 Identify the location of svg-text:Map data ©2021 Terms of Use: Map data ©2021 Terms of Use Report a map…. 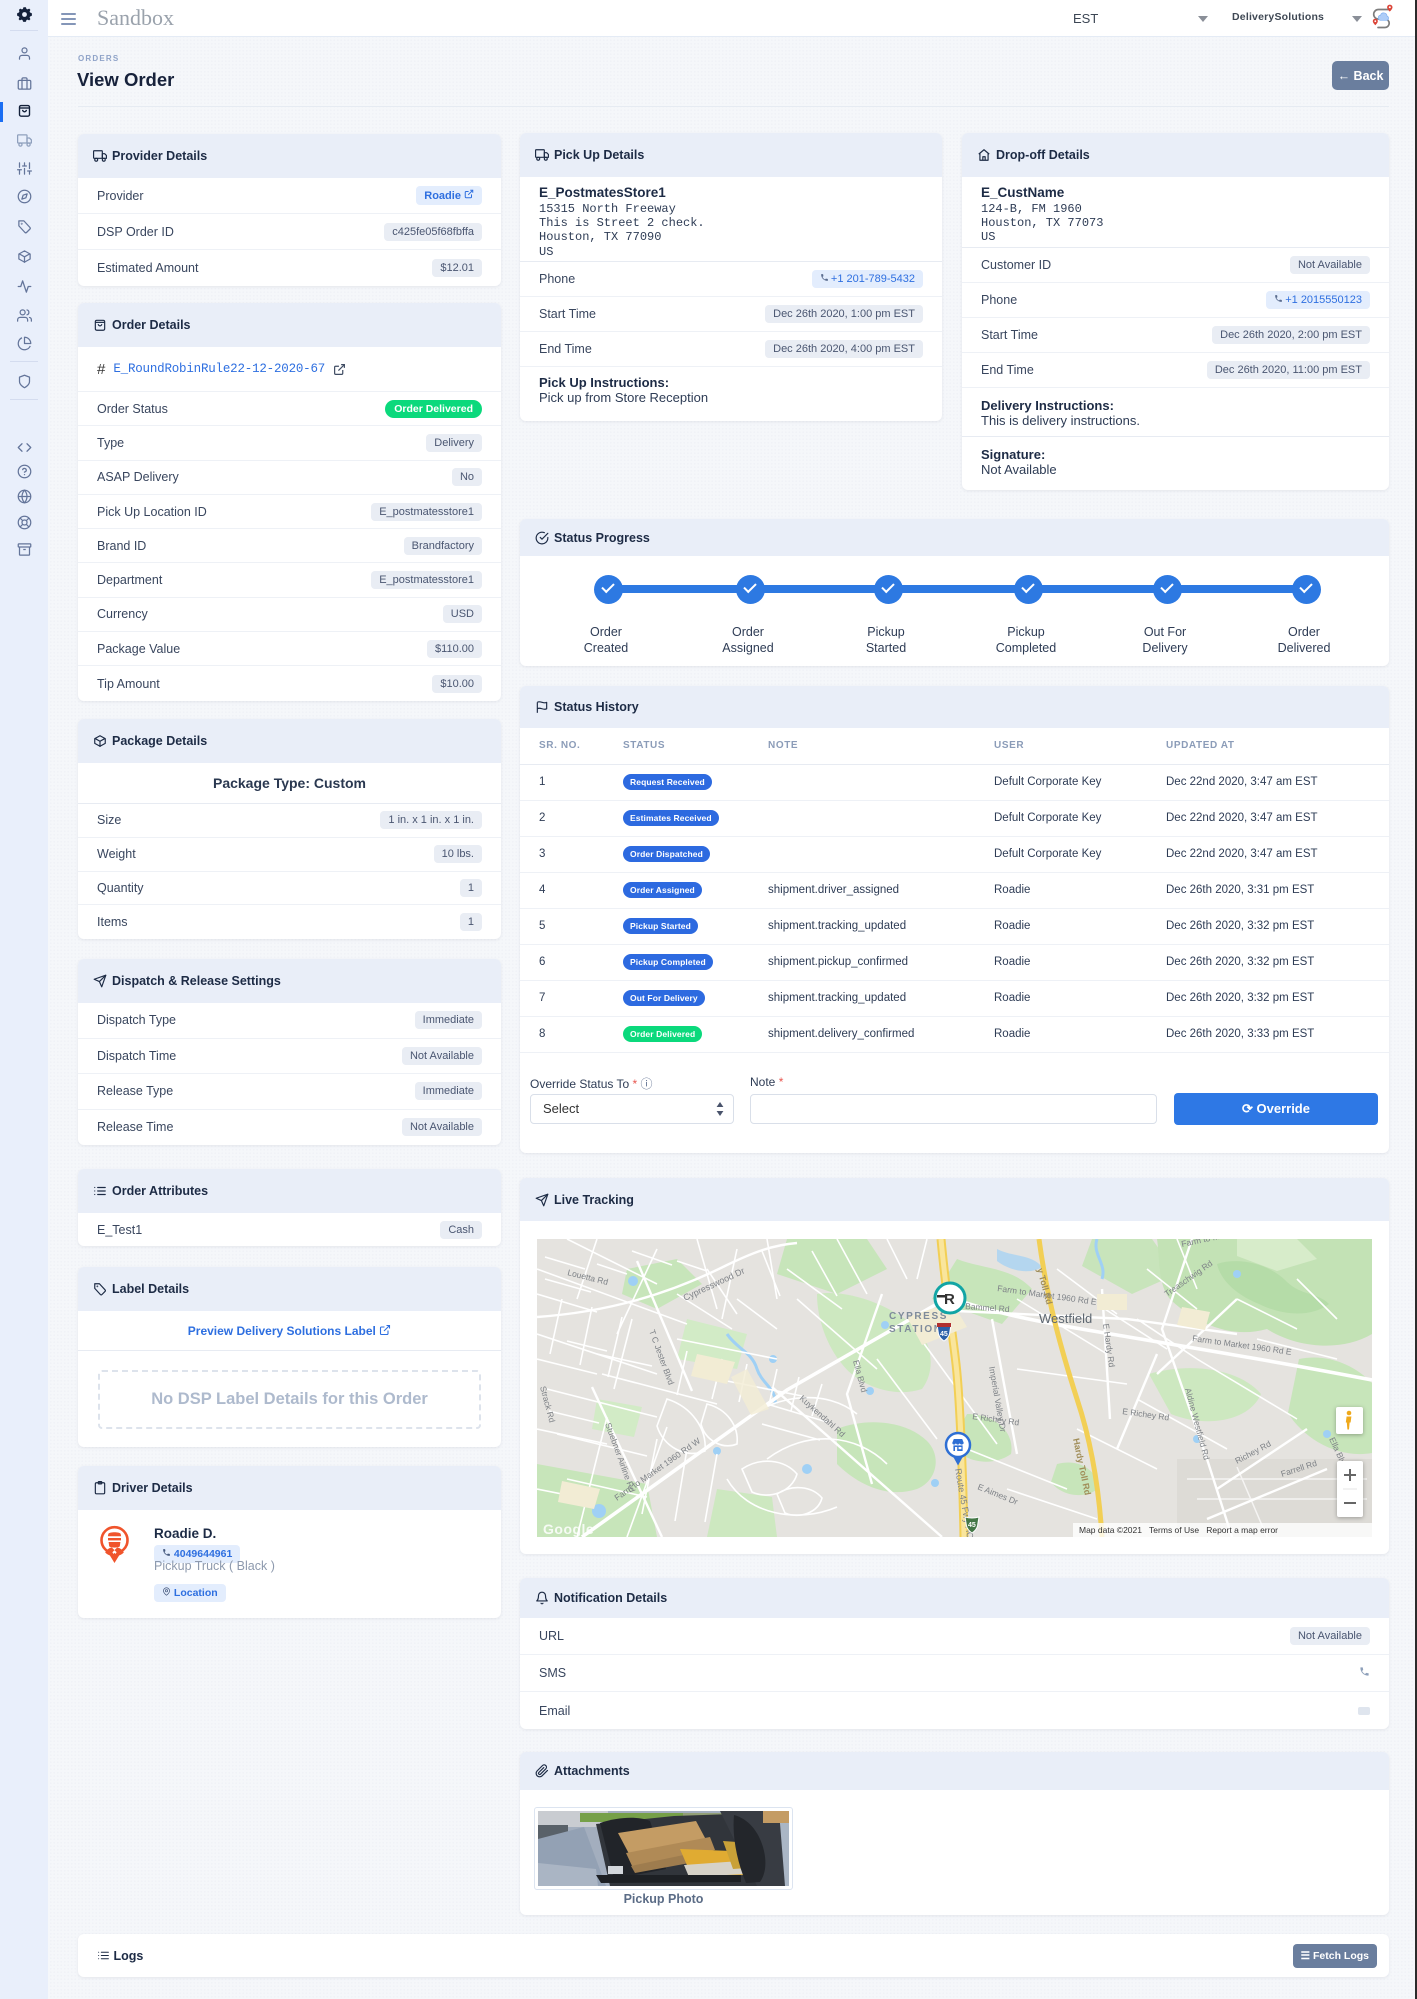
(1178, 1530).